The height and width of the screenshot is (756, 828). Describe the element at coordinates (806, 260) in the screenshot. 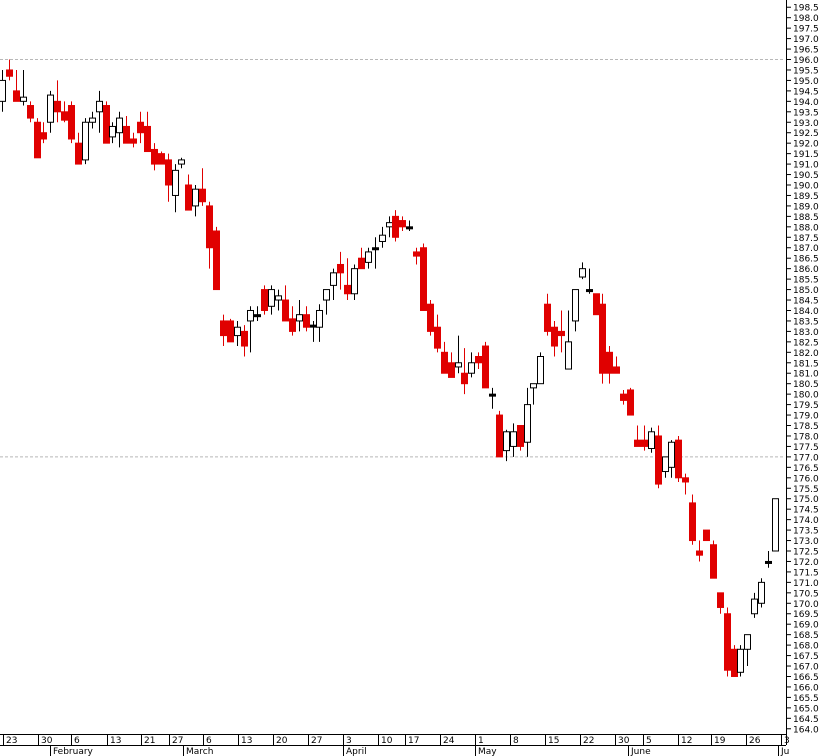

I see `y-tick-label: 186.5` at that location.